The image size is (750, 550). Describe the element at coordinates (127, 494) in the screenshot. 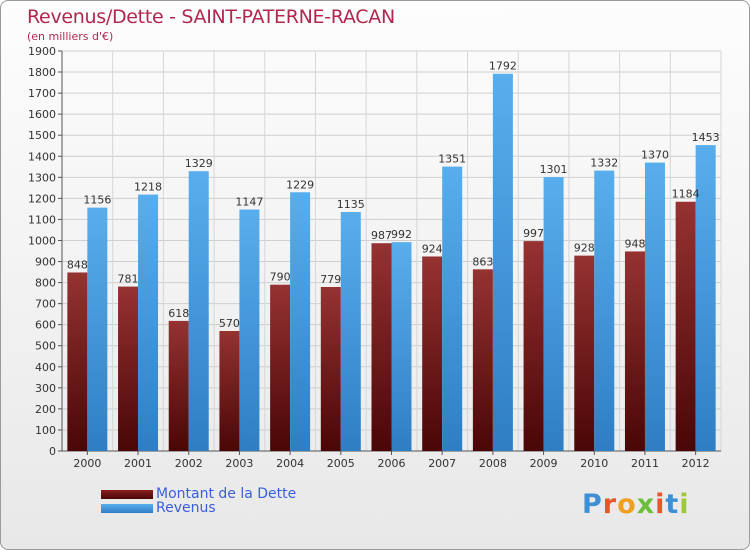

I see `legend-swatch-dette` at that location.